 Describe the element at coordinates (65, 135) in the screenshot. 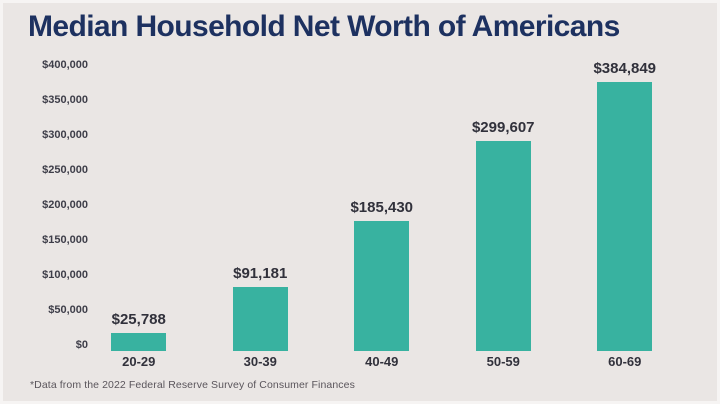

I see `y-axis-tick-label: $300,000` at that location.